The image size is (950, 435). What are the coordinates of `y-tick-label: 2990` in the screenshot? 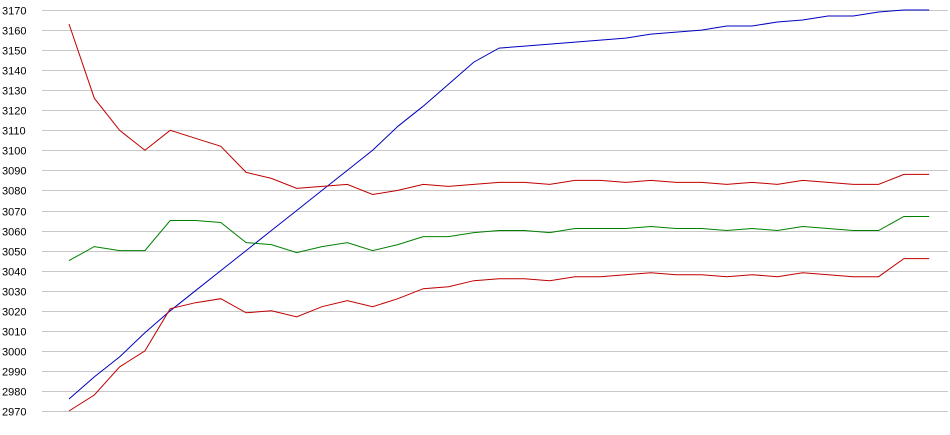 It's located at (14, 373).